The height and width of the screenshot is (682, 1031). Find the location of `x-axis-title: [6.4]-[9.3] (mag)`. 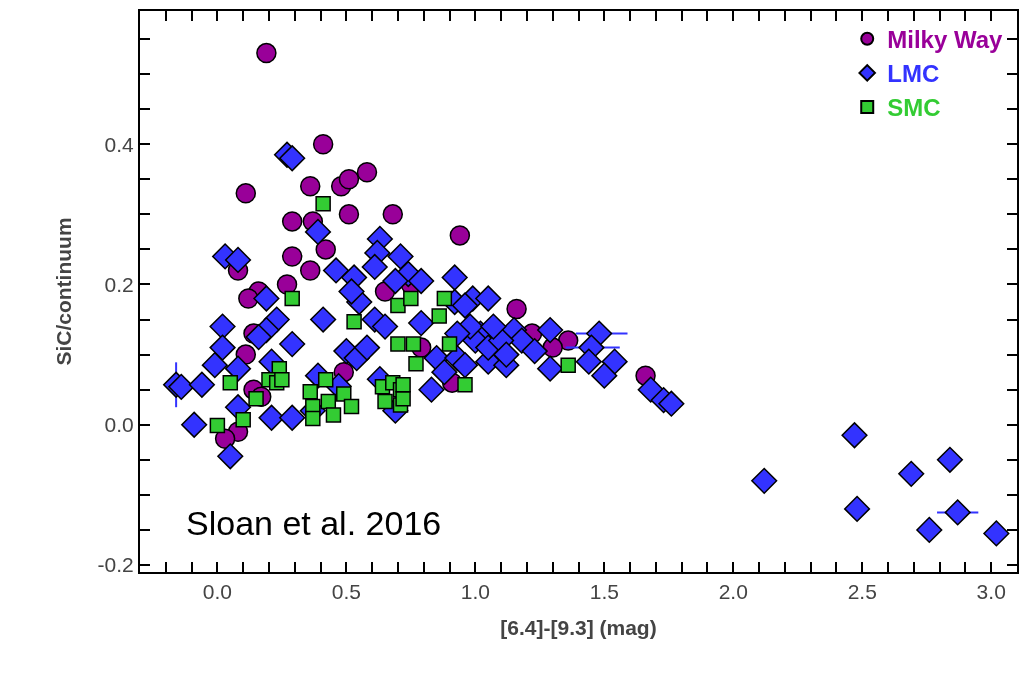

x-axis-title: [6.4]-[9.3] (mag) is located at coordinates (578, 627).